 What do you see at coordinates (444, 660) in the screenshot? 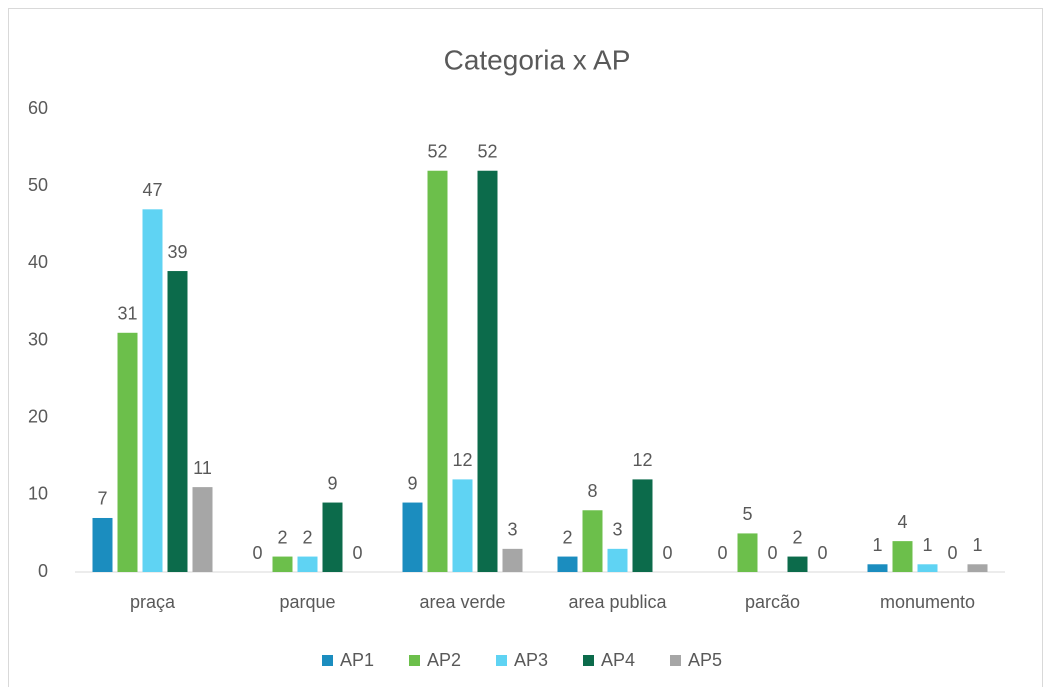
I see `legend-label: AP2` at bounding box center [444, 660].